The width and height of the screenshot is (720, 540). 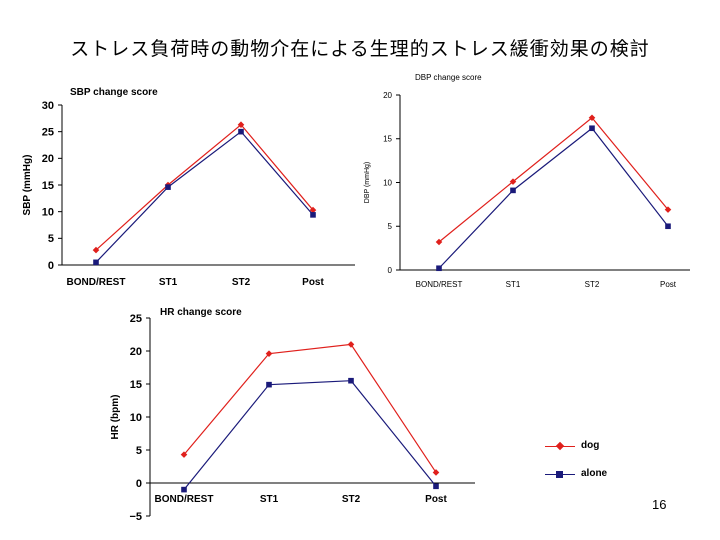 What do you see at coordinates (513, 284) in the screenshot?
I see `dbp-x-tick-label: ST1` at bounding box center [513, 284].